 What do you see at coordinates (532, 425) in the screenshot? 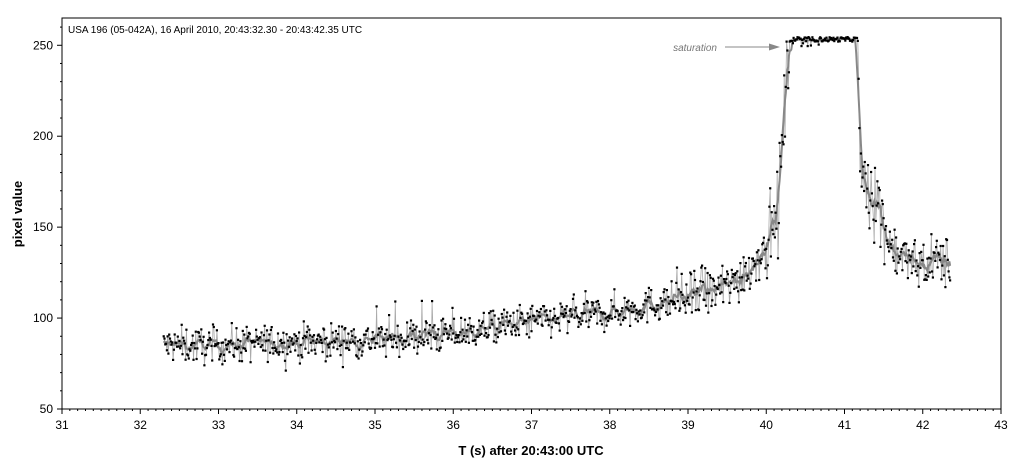
I see `x-tick-label: 37` at bounding box center [532, 425].